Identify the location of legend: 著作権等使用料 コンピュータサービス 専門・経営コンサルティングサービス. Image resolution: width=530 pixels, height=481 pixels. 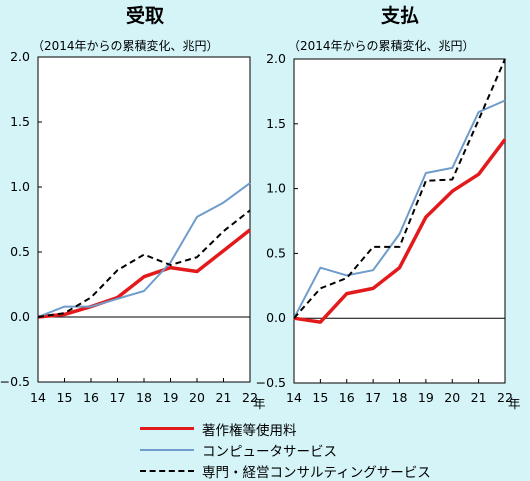
(285, 449).